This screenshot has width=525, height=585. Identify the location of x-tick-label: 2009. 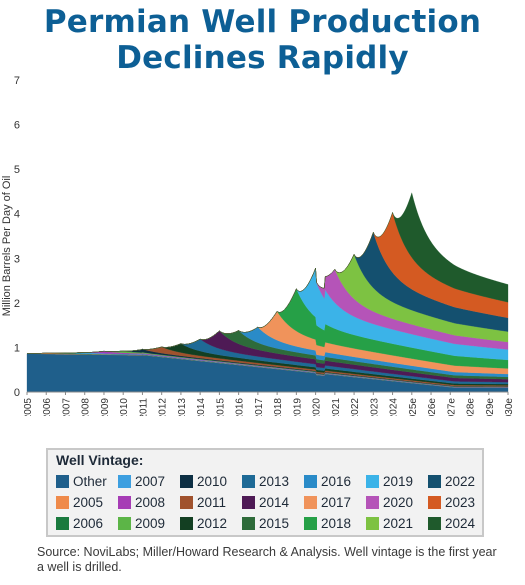
(105, 407).